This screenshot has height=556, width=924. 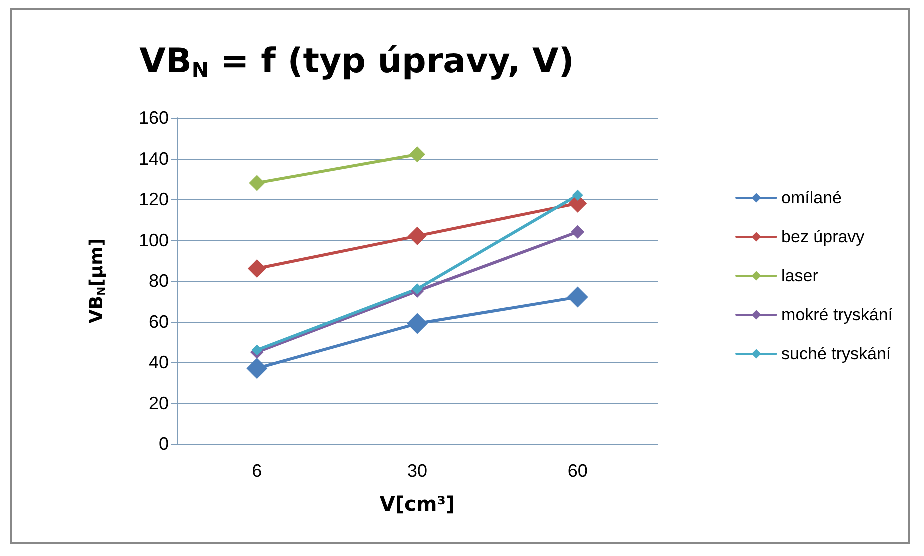 I want to click on legend-label: suché tryskání, so click(x=837, y=354).